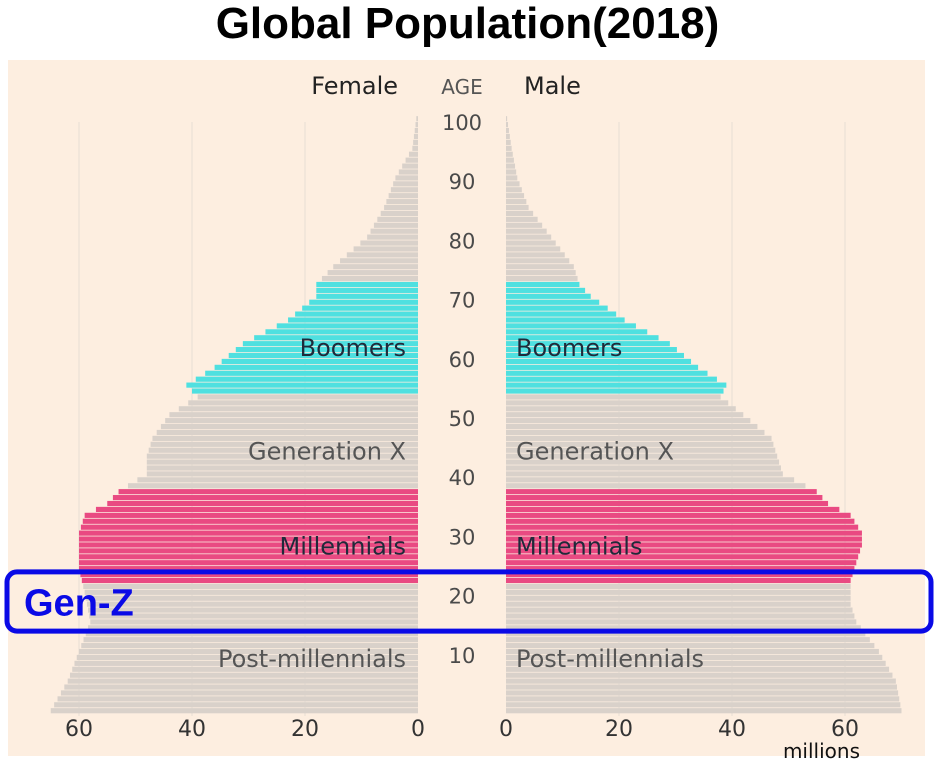 The image size is (935, 767). Describe the element at coordinates (467, 24) in the screenshot. I see `chart-title: Global Population(2018)` at that location.